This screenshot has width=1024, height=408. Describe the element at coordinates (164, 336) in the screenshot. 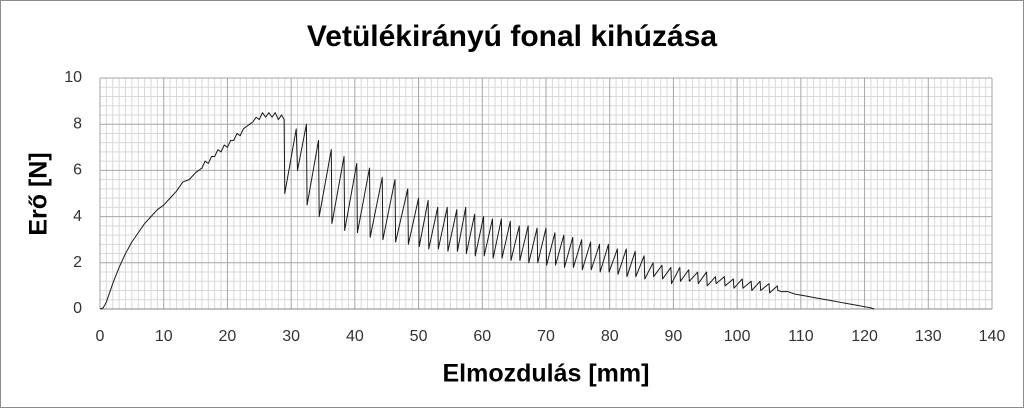

I see `x-tick-label: 10` at that location.